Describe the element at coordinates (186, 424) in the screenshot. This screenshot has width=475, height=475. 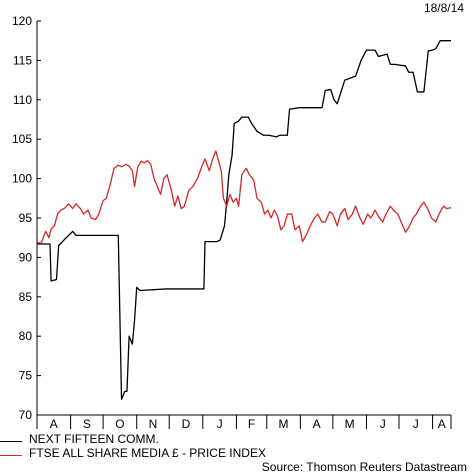
I see `x-tick-label: D` at that location.